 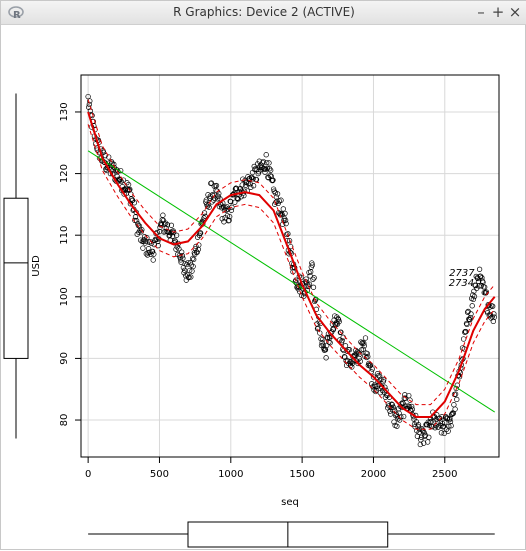 What do you see at coordinates (230, 474) in the screenshot?
I see `x-tick-label: 1000` at bounding box center [230, 474].